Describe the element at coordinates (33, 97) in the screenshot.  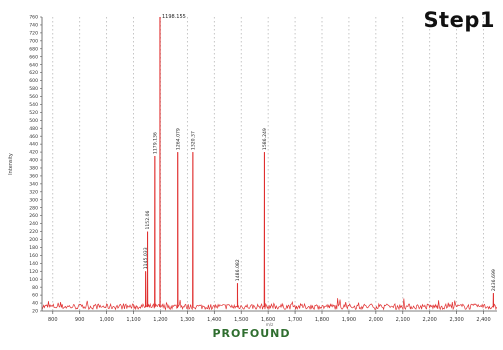
I see `y-tick-label: 560` at that location.